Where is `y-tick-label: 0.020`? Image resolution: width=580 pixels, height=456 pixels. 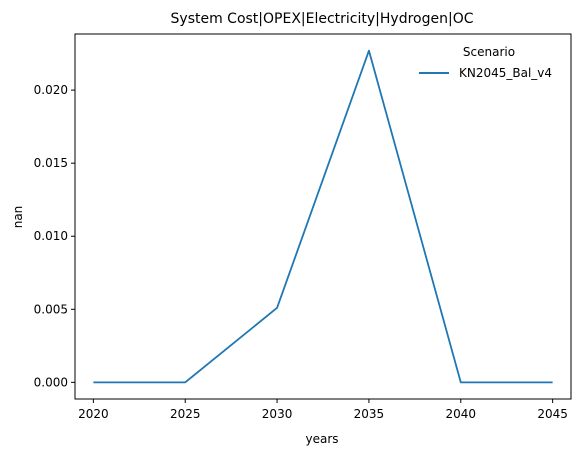
y-tick-label: 0.020 is located at coordinates (51, 90).